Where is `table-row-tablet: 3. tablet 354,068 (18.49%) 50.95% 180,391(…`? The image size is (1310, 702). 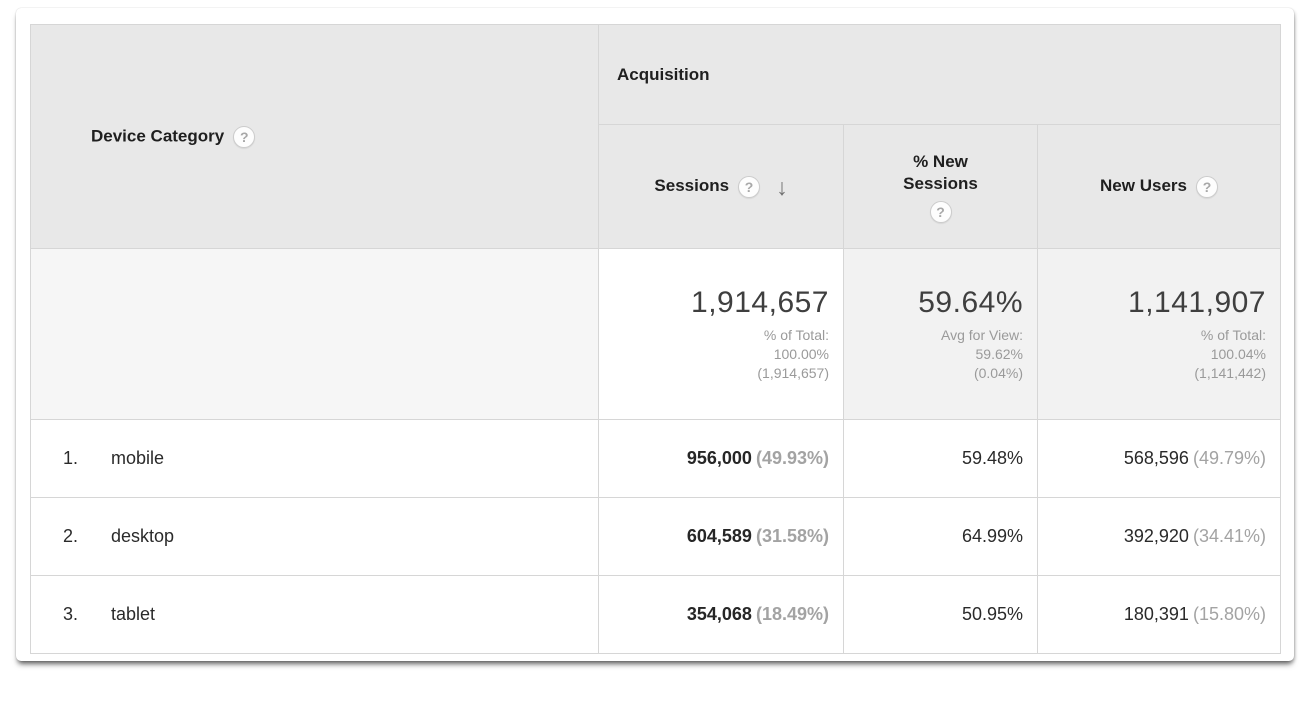 table-row-tablet: 3. tablet 354,068 (18.49%) 50.95% 180,391(… is located at coordinates (655, 614).